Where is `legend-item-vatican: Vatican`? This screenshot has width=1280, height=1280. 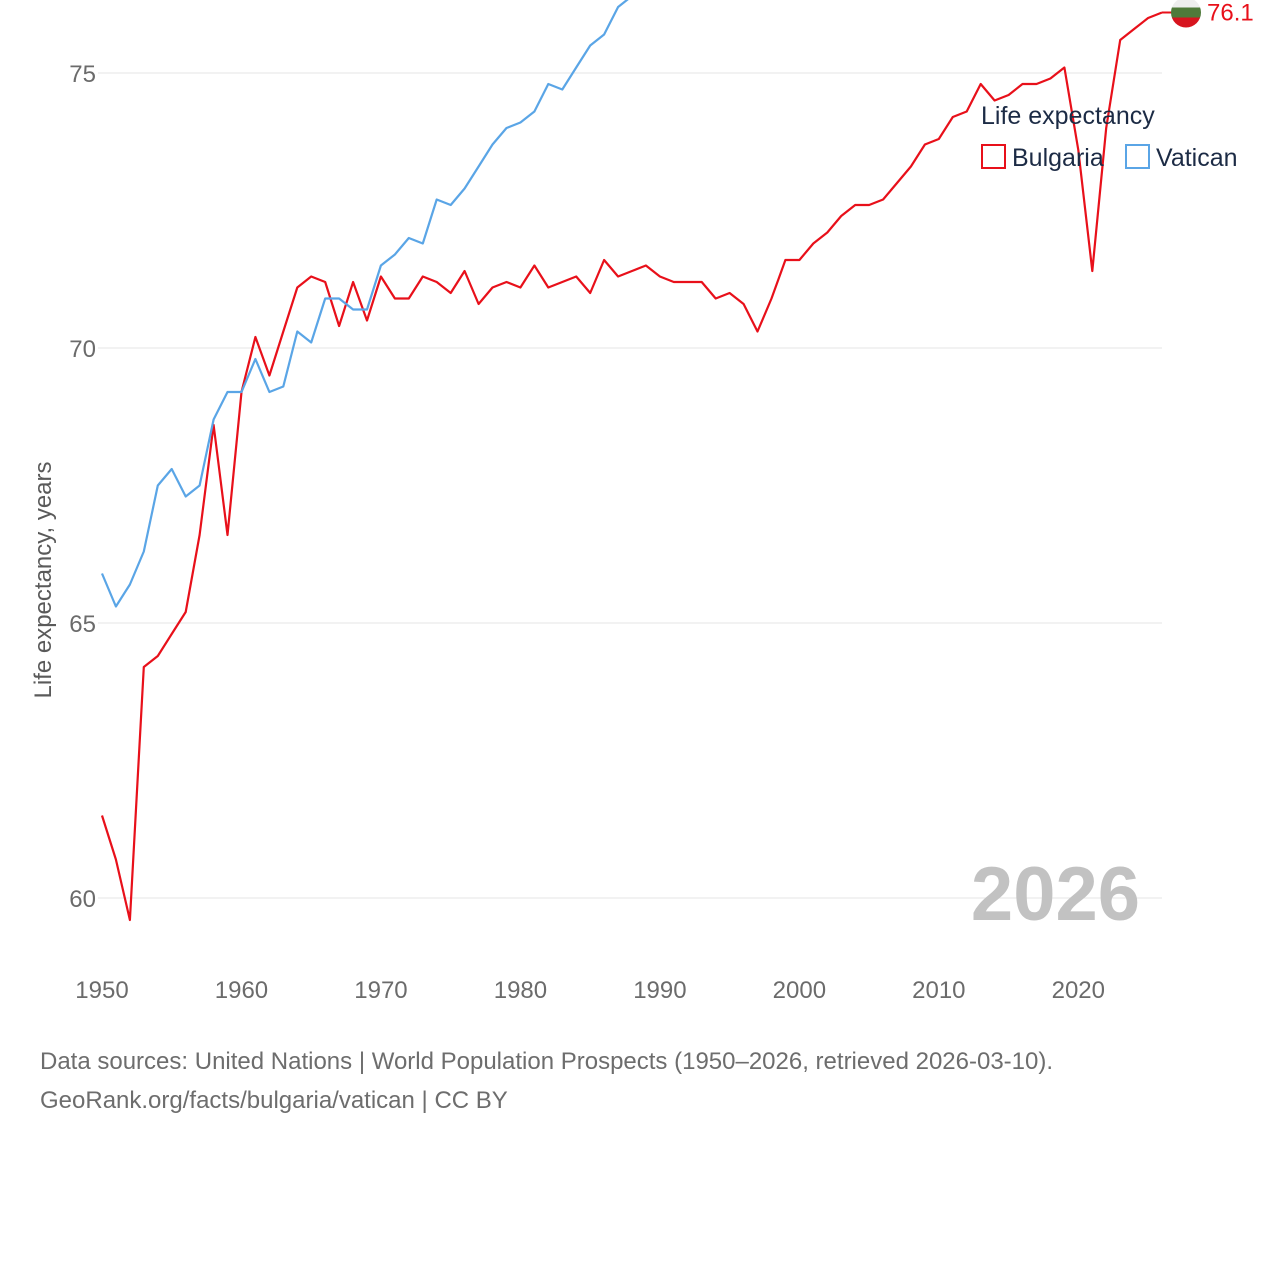
legend-item-vatican: Vatican is located at coordinates (1181, 158).